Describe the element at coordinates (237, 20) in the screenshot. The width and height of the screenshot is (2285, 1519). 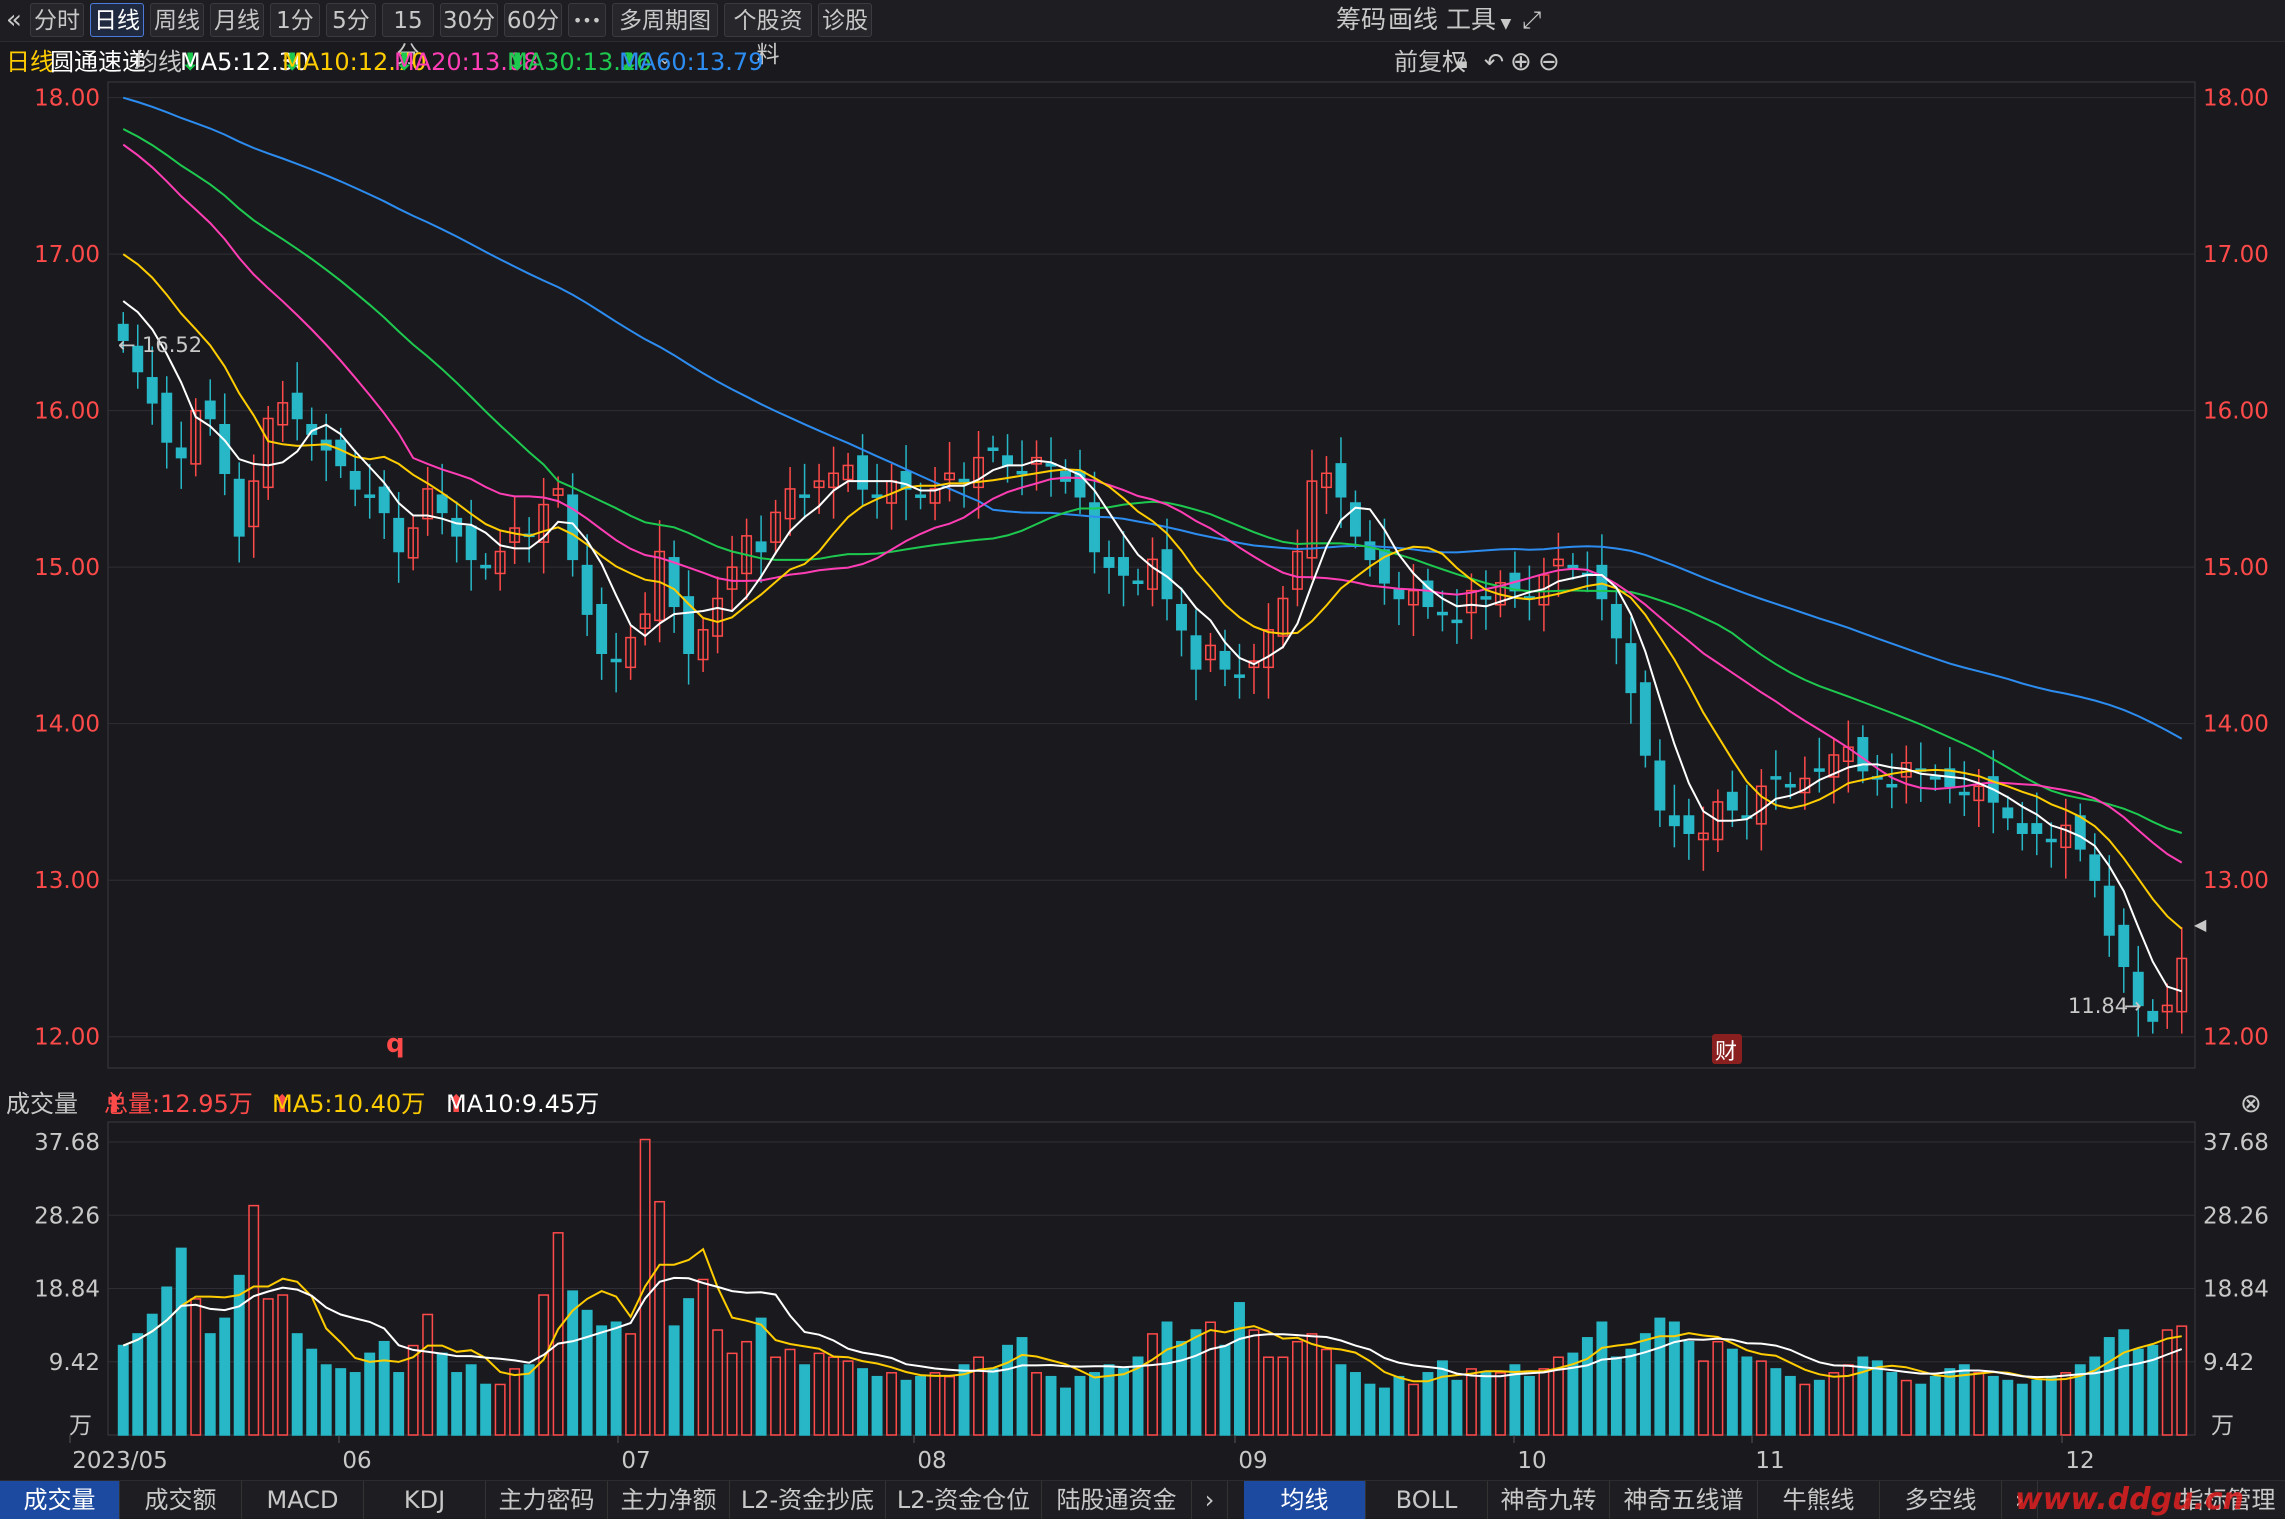
I see `tab-monthly: 月线` at that location.